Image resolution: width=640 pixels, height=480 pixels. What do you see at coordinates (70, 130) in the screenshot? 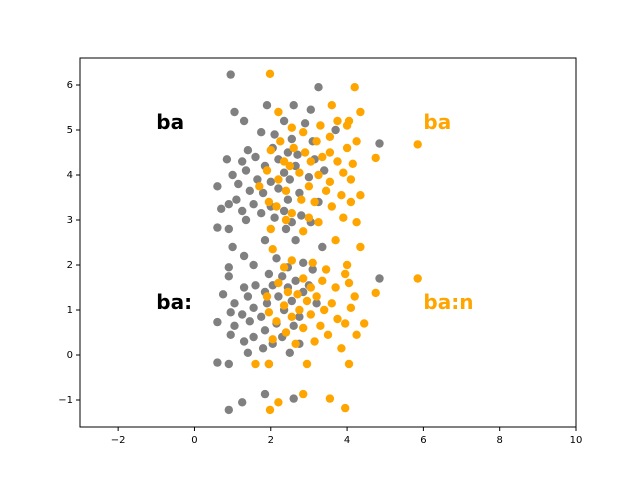
I see `y-tick-label: 5` at bounding box center [70, 130].